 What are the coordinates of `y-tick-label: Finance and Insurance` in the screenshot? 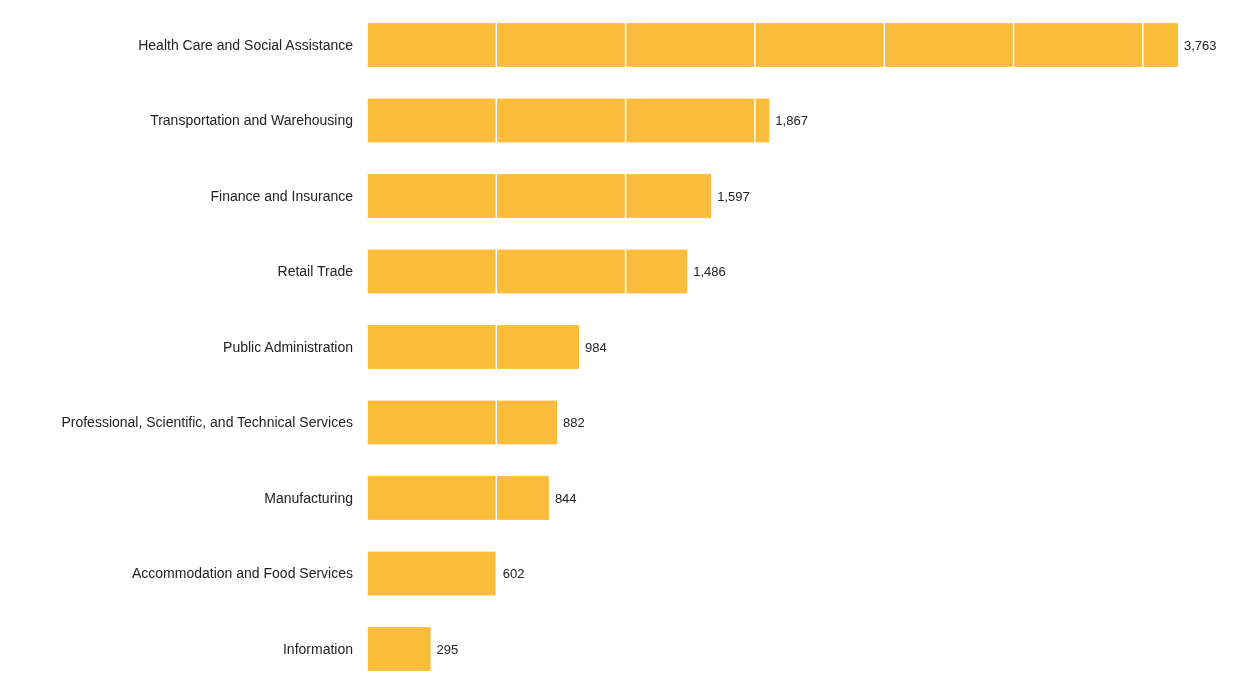 It's located at (282, 195).